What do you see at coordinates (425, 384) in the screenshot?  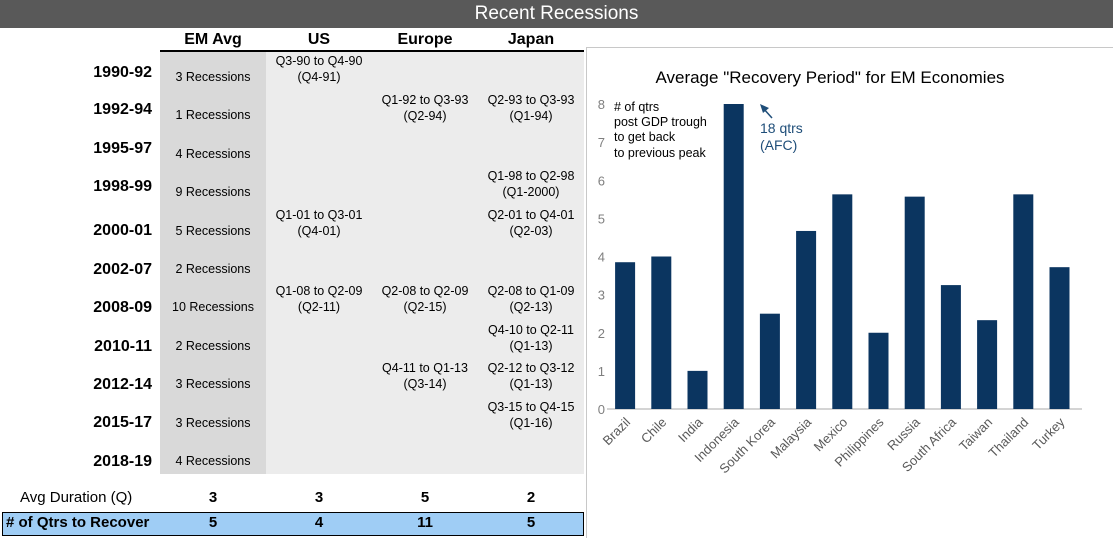 I see `recovery-quarter: (Q3-14)` at bounding box center [425, 384].